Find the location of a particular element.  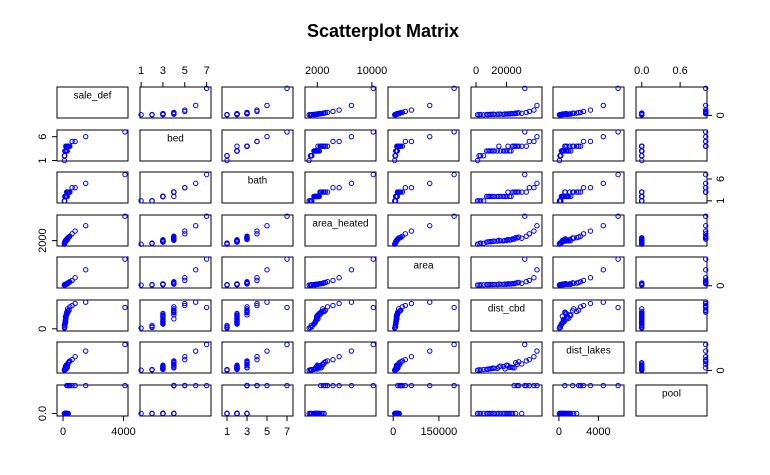

y-tick-label: 0.0 is located at coordinates (43, 413).